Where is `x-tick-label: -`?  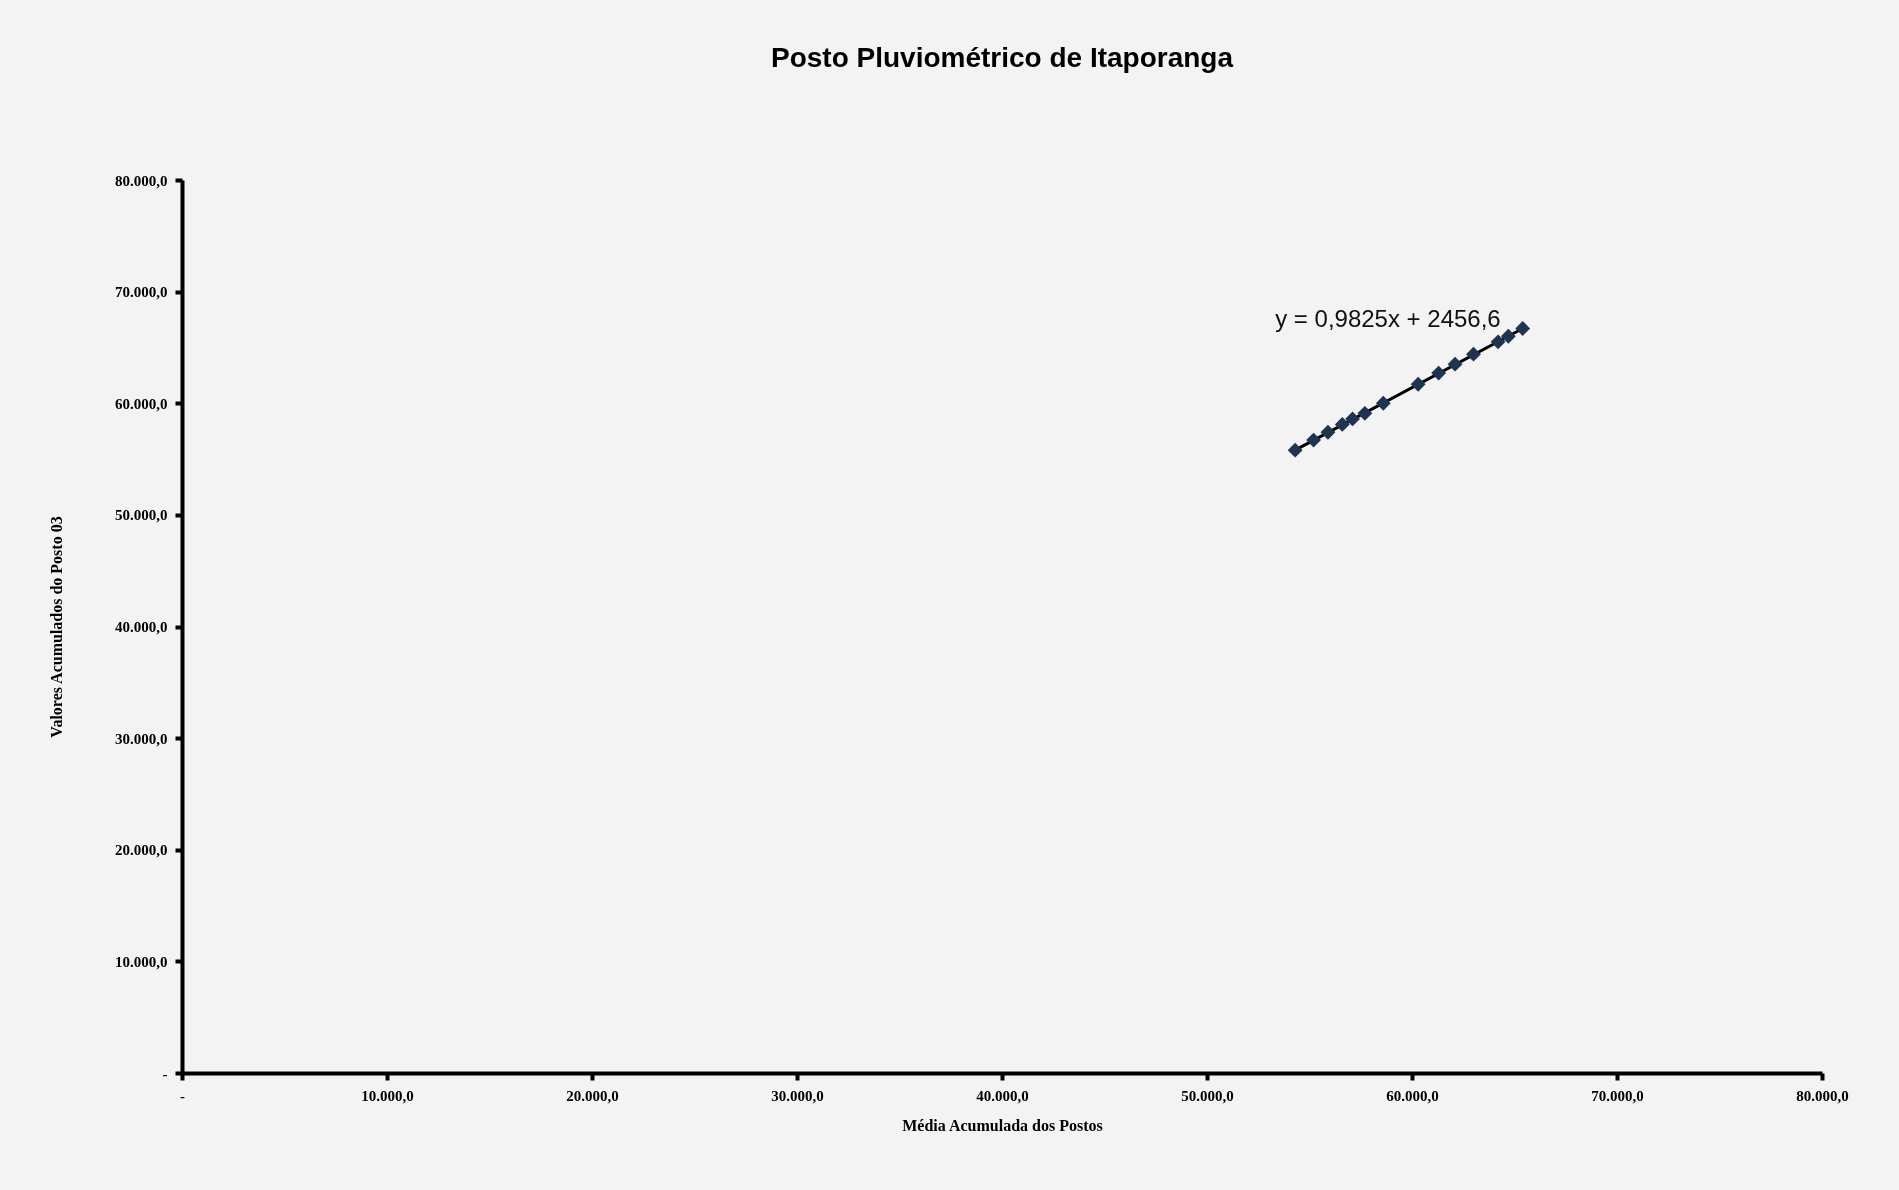 x-tick-label: - is located at coordinates (182, 1095).